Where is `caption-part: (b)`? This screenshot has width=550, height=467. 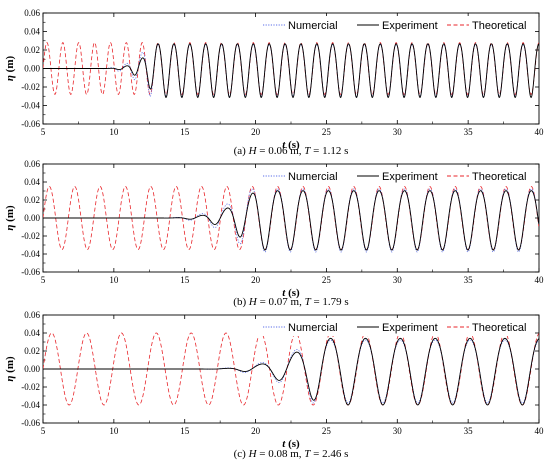 caption-part: (b) is located at coordinates (241, 302).